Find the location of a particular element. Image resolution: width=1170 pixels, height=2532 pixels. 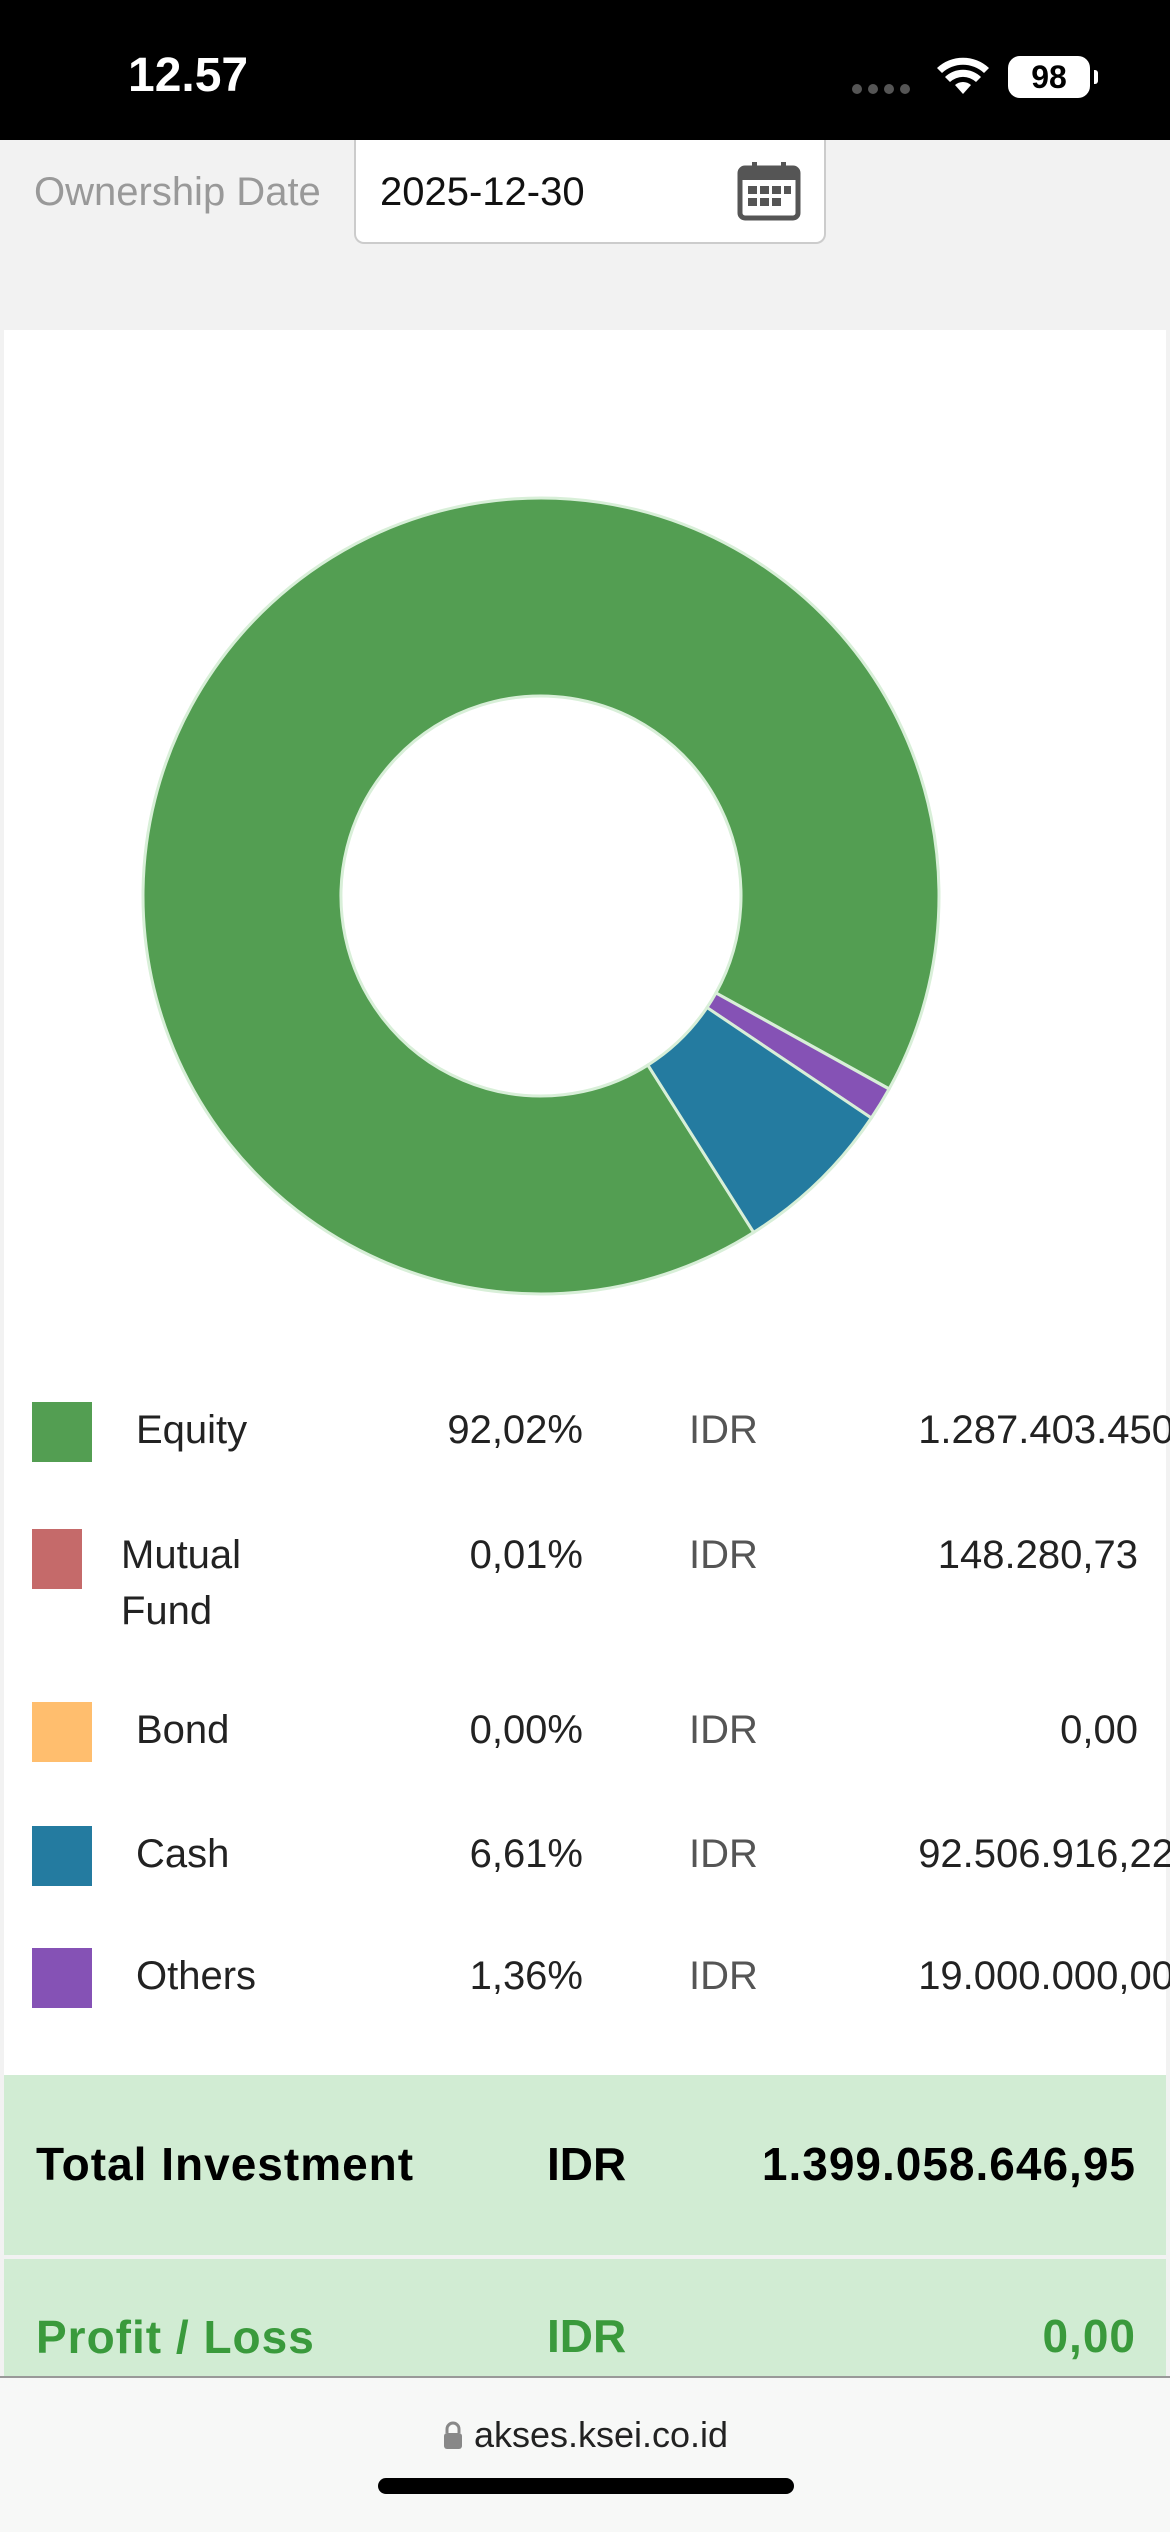

legend-amount: 92.506.916,22 is located at coordinates (1044, 1854).